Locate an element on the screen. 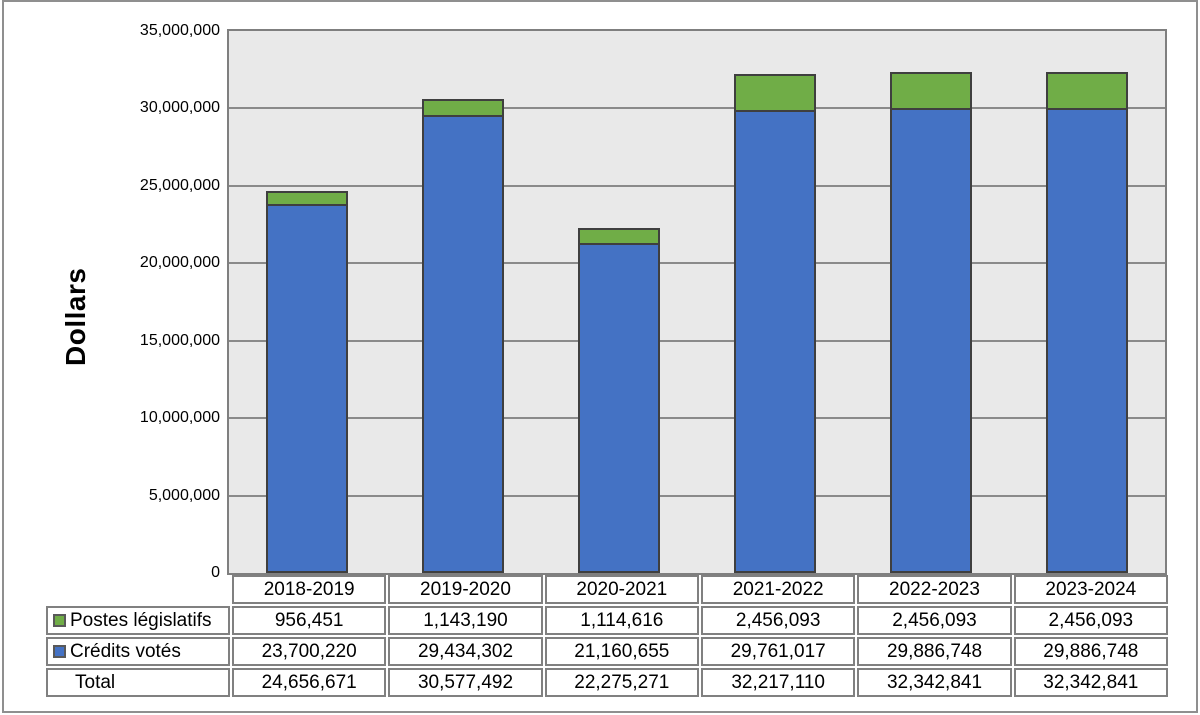  value-cell: 29,761,017 is located at coordinates (778, 651).